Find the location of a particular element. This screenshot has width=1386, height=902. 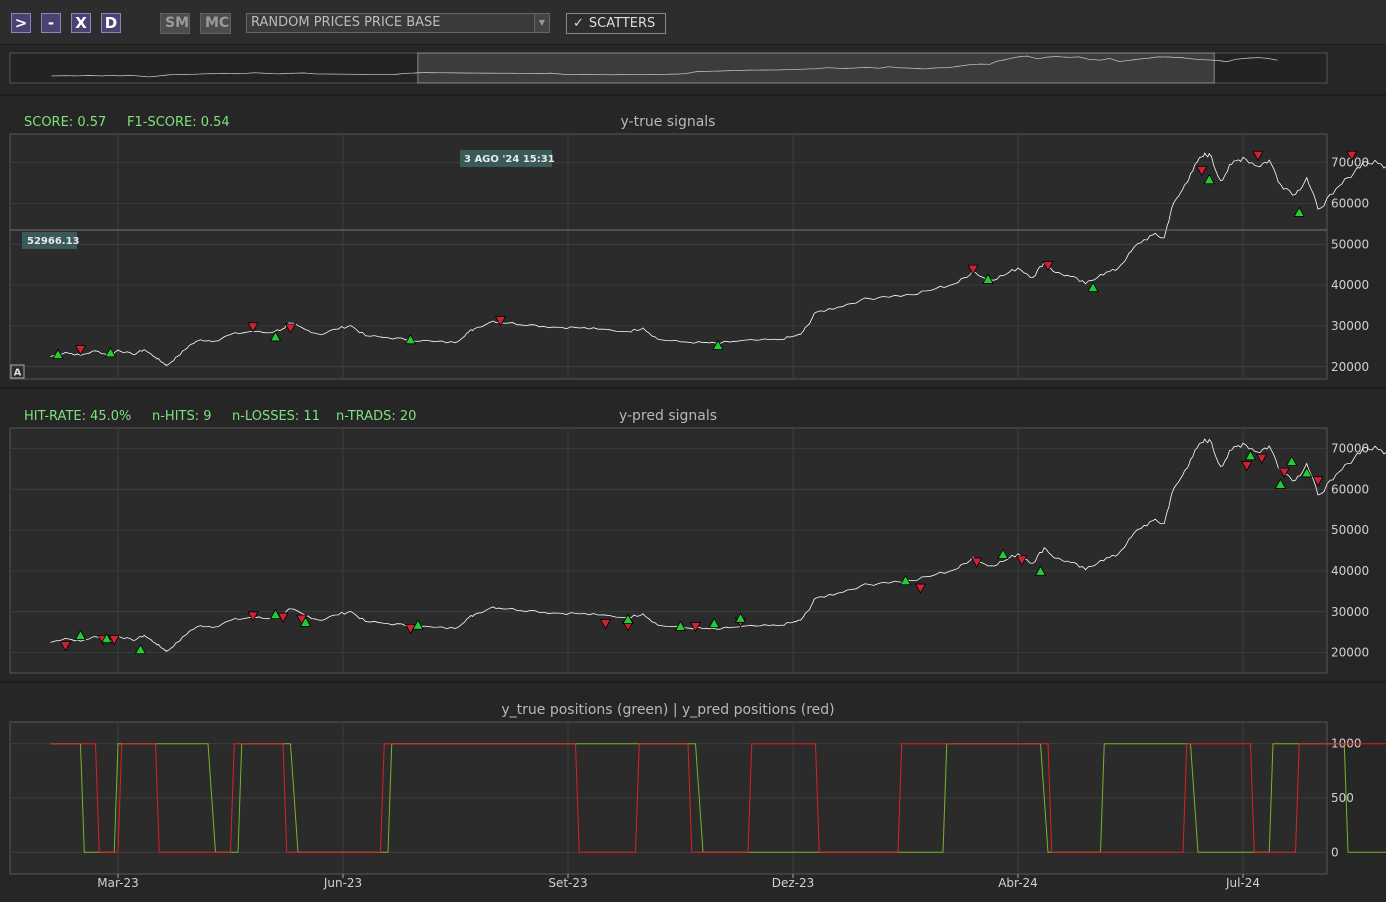

chevron-down-icon: ▼ is located at coordinates (541, 23).